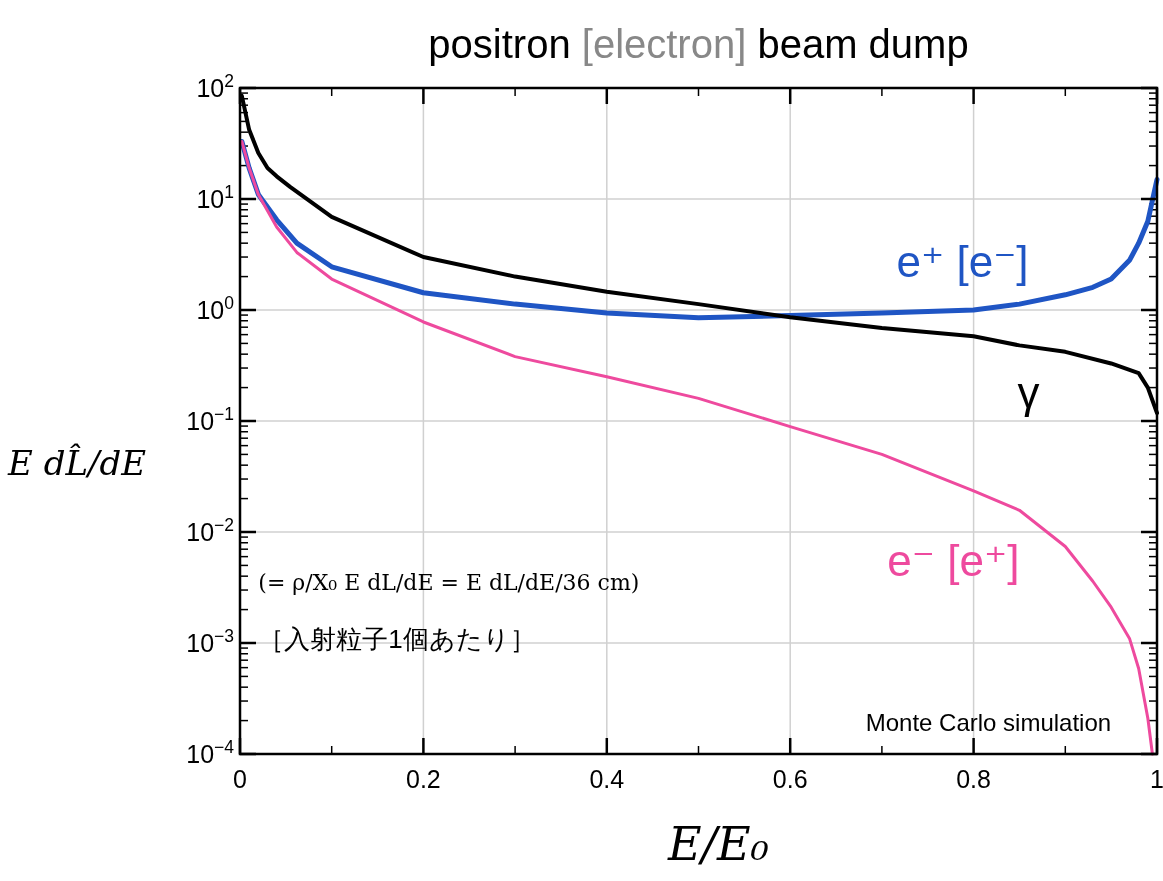 Image resolution: width=1163 pixels, height=881 pixels. What do you see at coordinates (215, 86) in the screenshot?
I see `y-tick-label: 10$^{2}$` at bounding box center [215, 86].